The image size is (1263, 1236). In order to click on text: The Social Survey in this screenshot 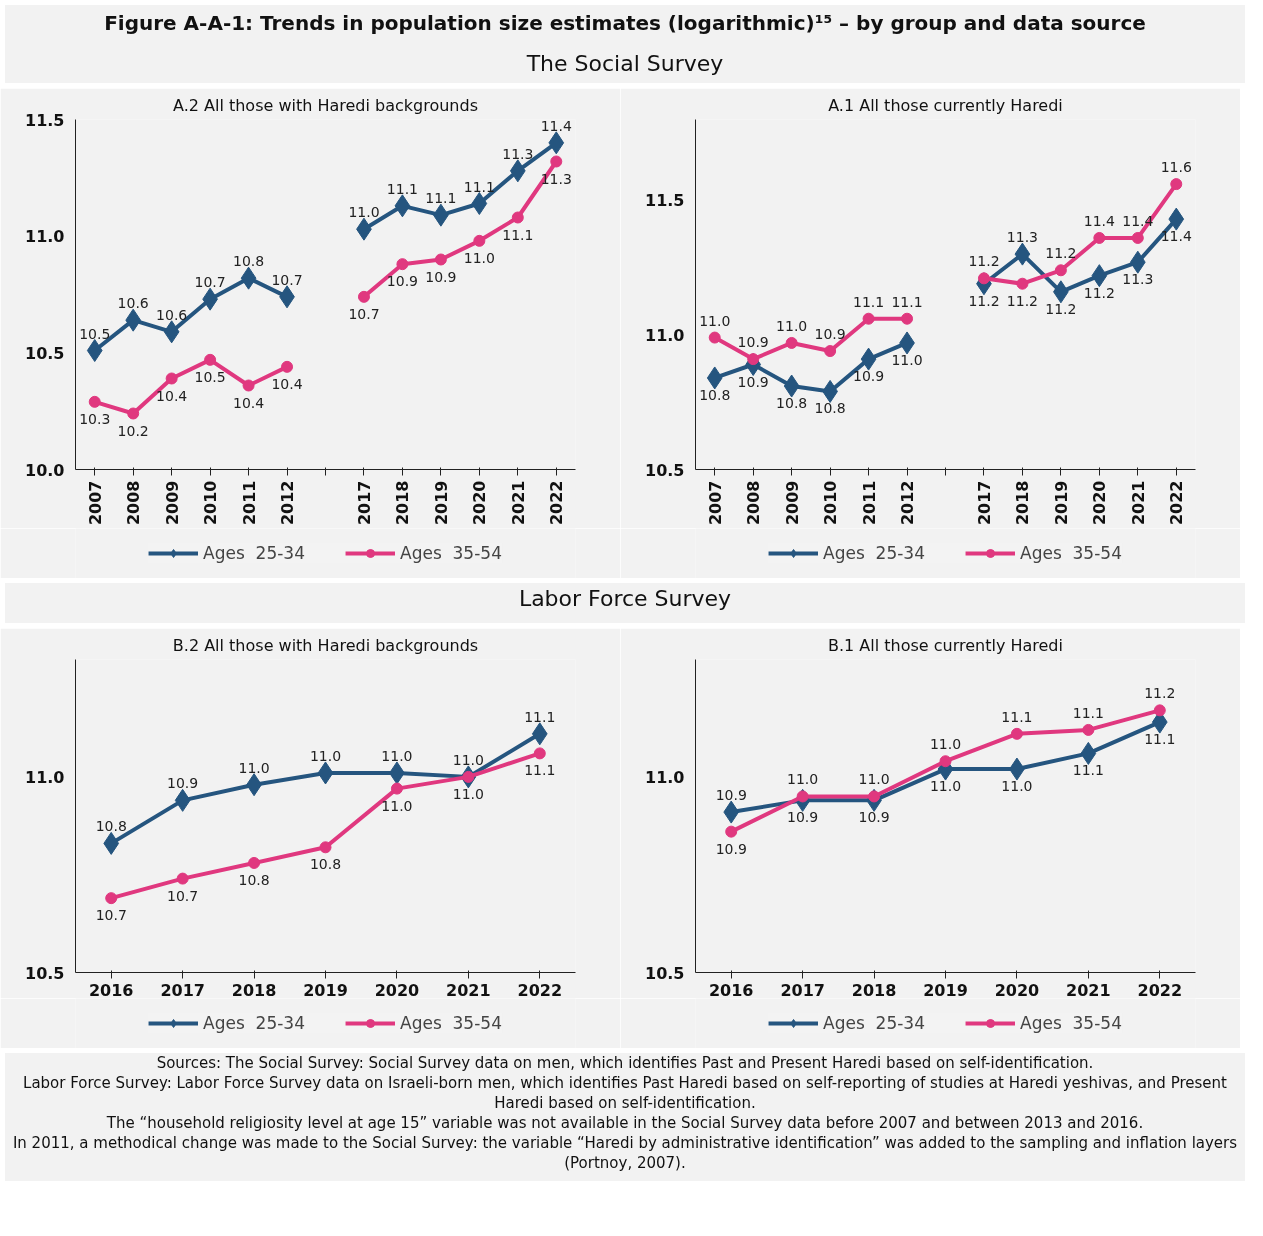, I will do `click(625, 63)`.